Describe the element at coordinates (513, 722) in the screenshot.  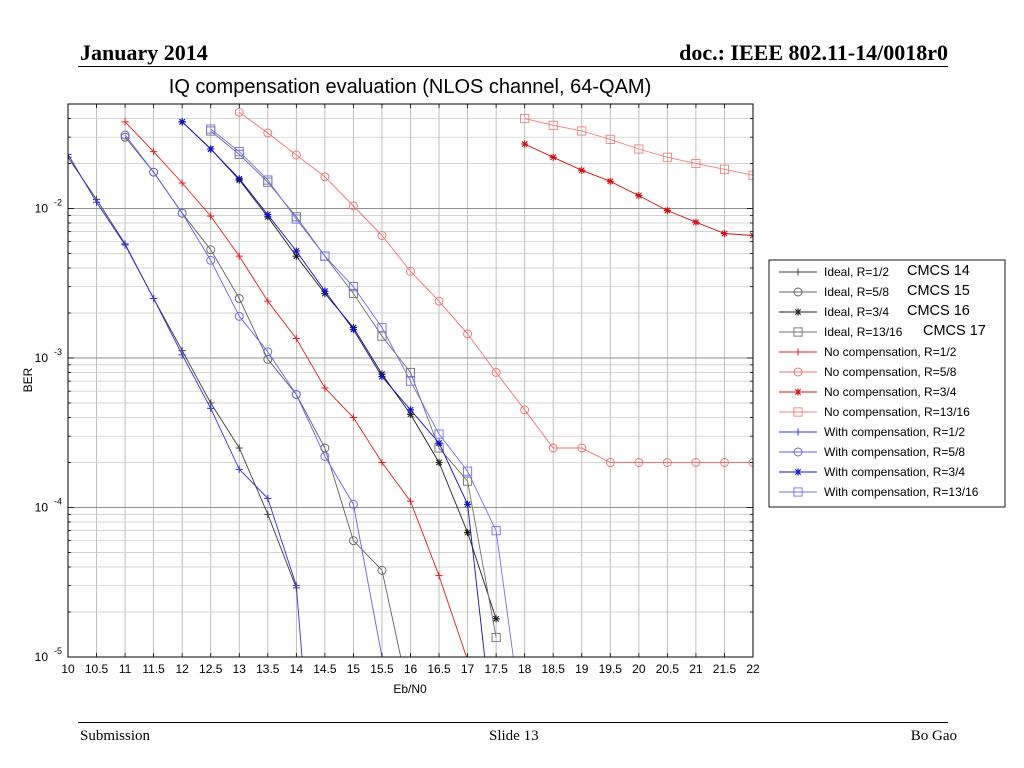
I see `footer-rule` at that location.